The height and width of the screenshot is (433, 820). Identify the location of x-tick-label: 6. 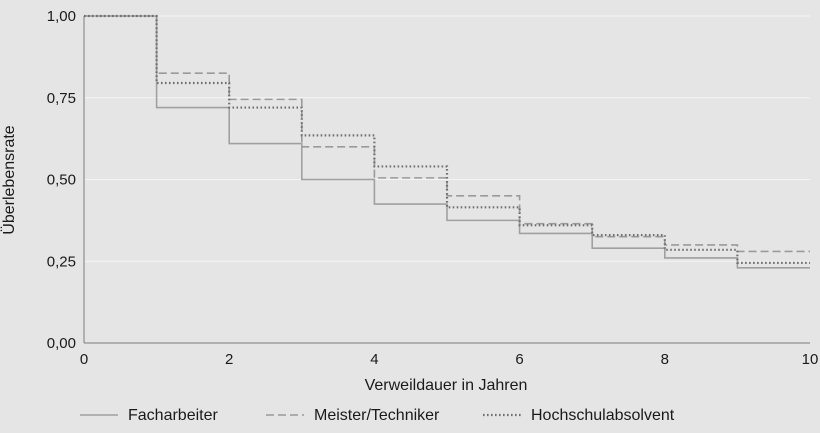
(519, 359).